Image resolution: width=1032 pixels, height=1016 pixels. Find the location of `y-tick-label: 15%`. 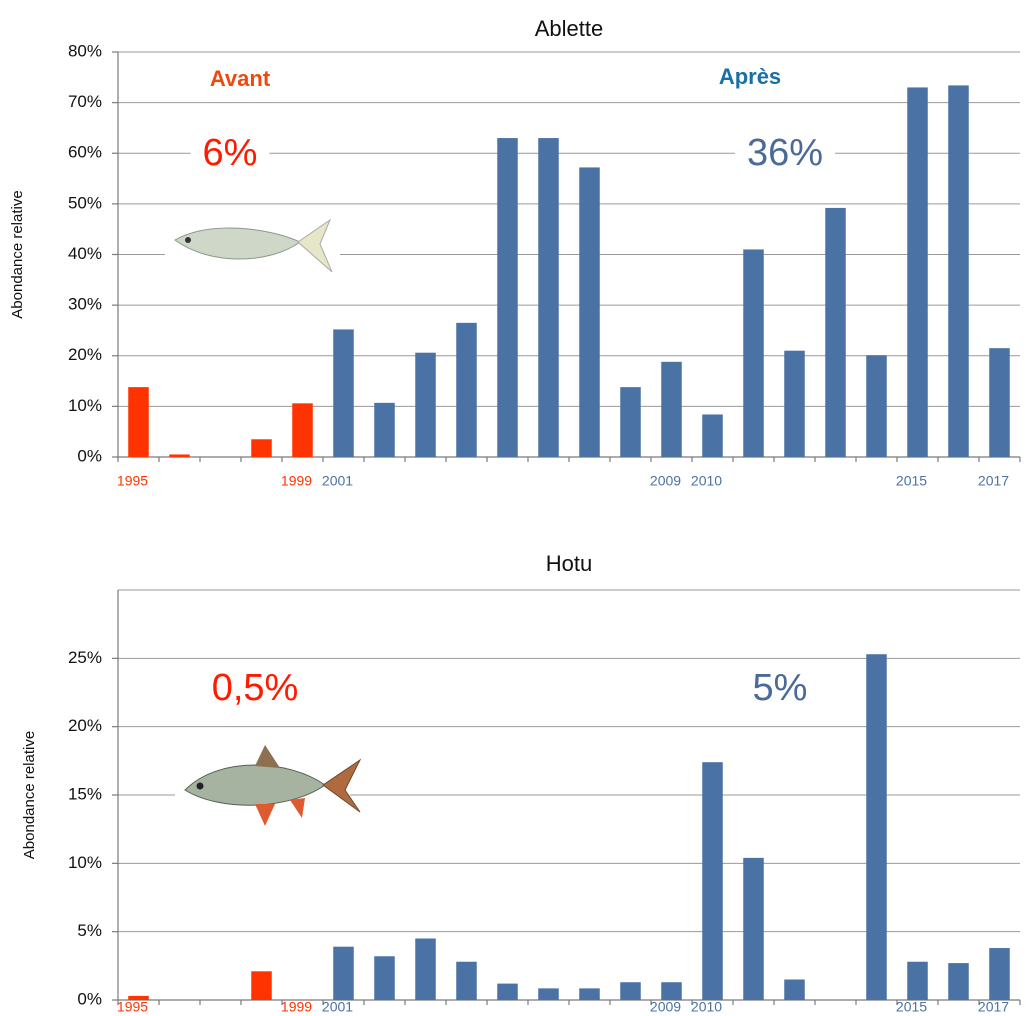

y-tick-label: 15% is located at coordinates (85, 793).